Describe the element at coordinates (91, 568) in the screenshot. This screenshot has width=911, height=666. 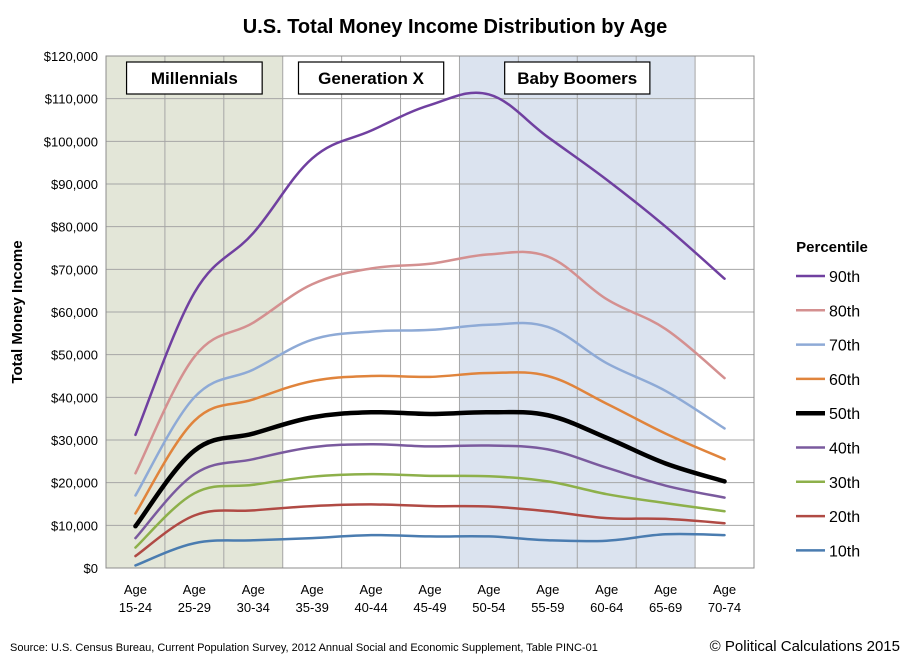
I see `y-tick-label-0: $0` at that location.